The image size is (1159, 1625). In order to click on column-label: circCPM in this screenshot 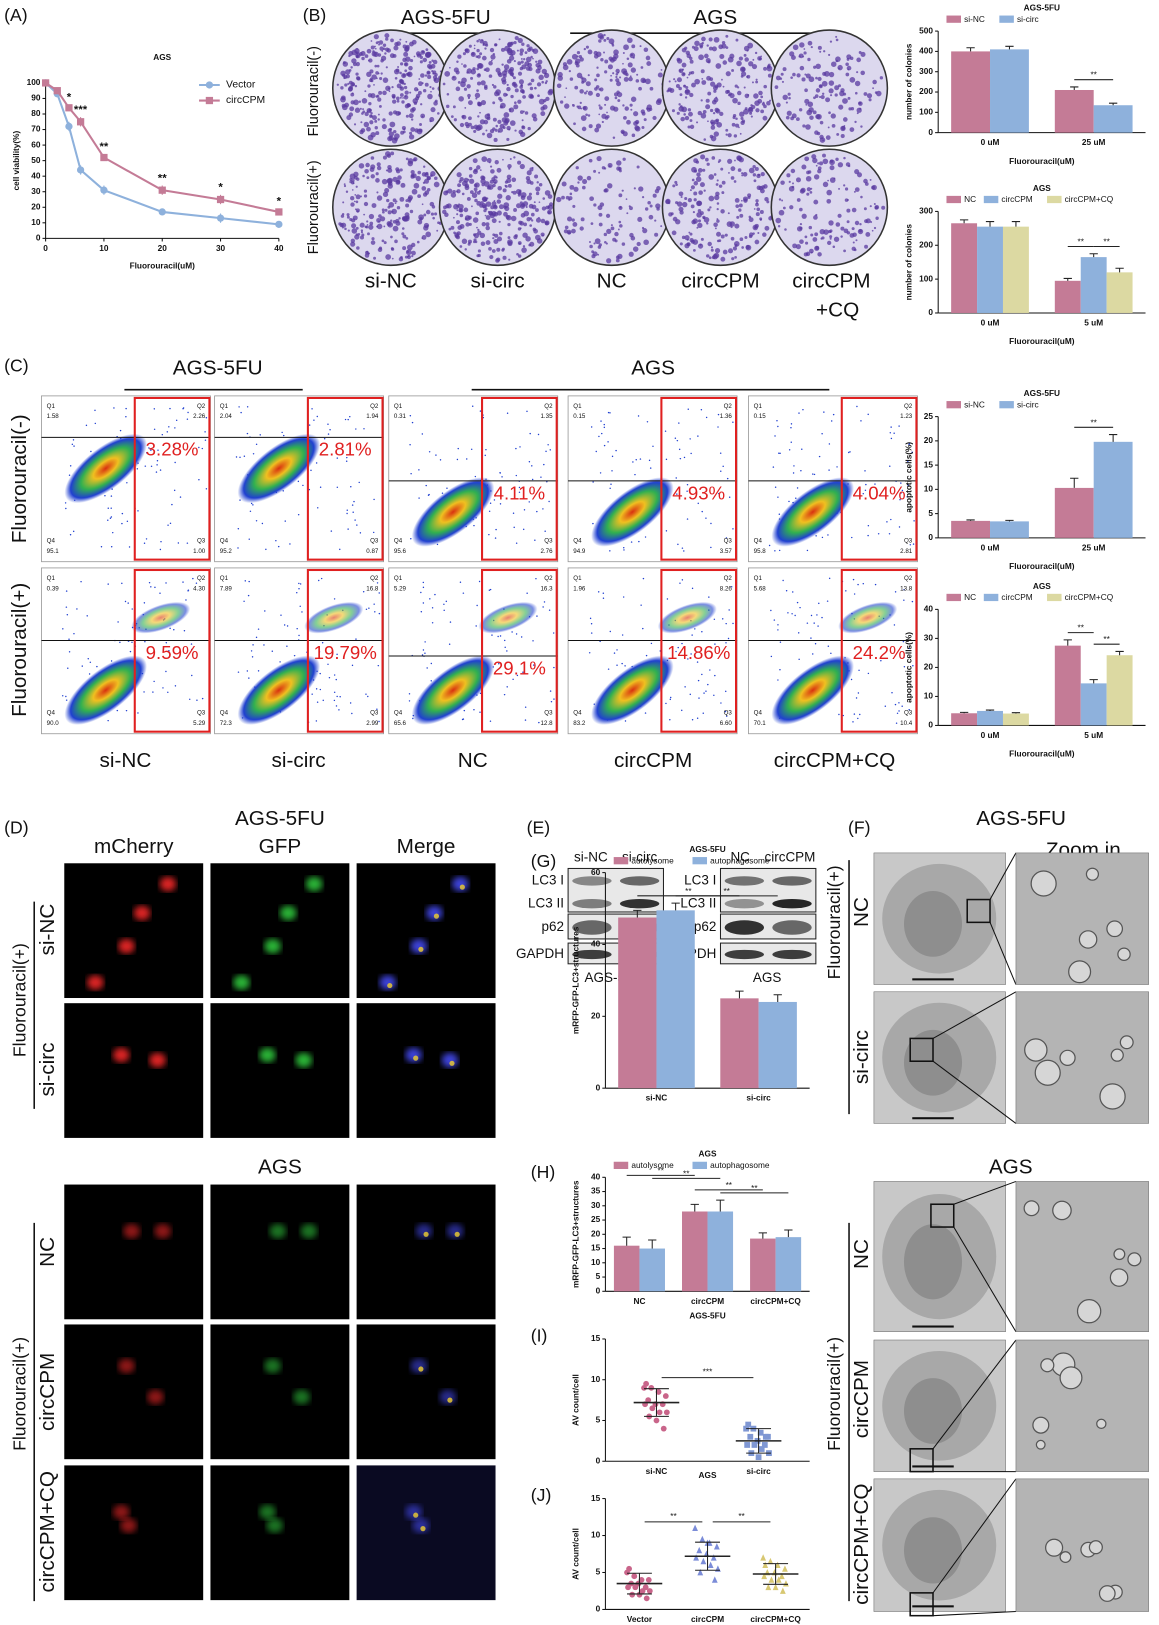, I will do `click(653, 760)`.